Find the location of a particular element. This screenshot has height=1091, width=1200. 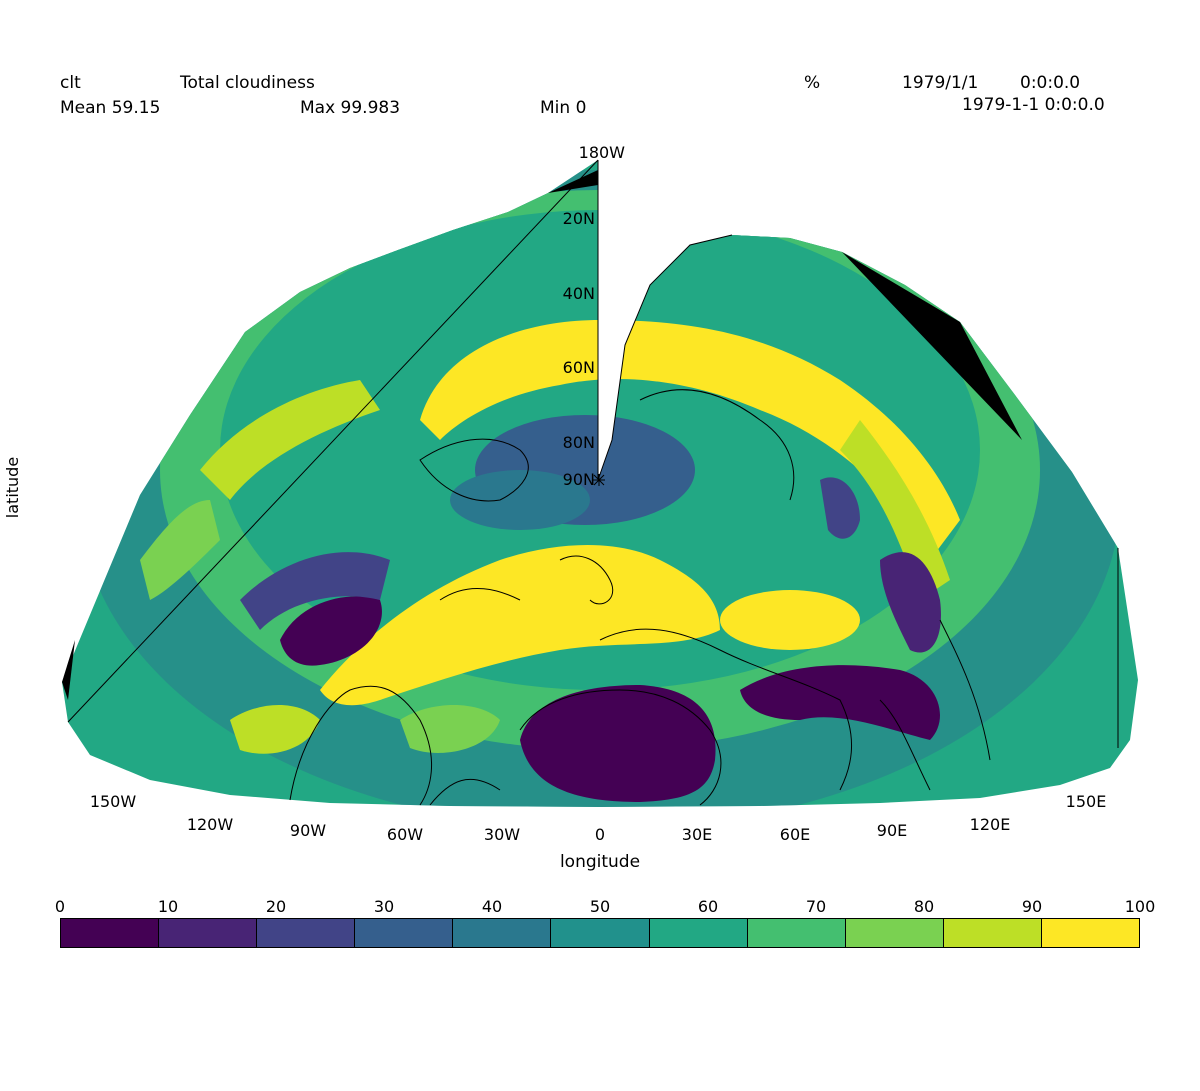

lon-label-150e: 150E is located at coordinates (1086, 801).